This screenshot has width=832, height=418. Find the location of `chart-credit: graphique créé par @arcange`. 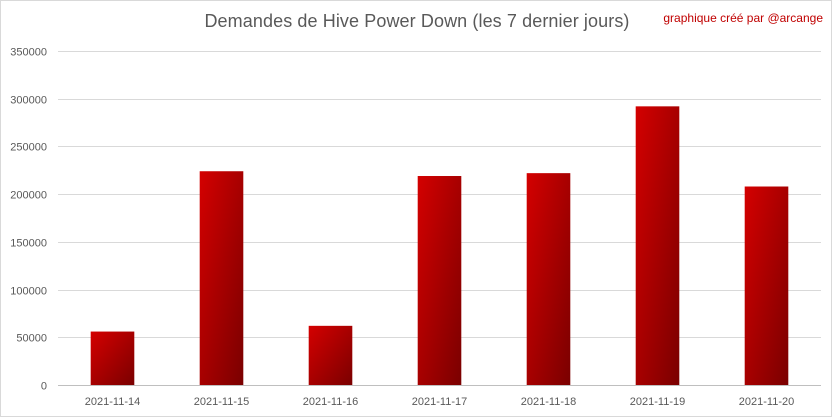

chart-credit: graphique créé par @arcange is located at coordinates (743, 18).